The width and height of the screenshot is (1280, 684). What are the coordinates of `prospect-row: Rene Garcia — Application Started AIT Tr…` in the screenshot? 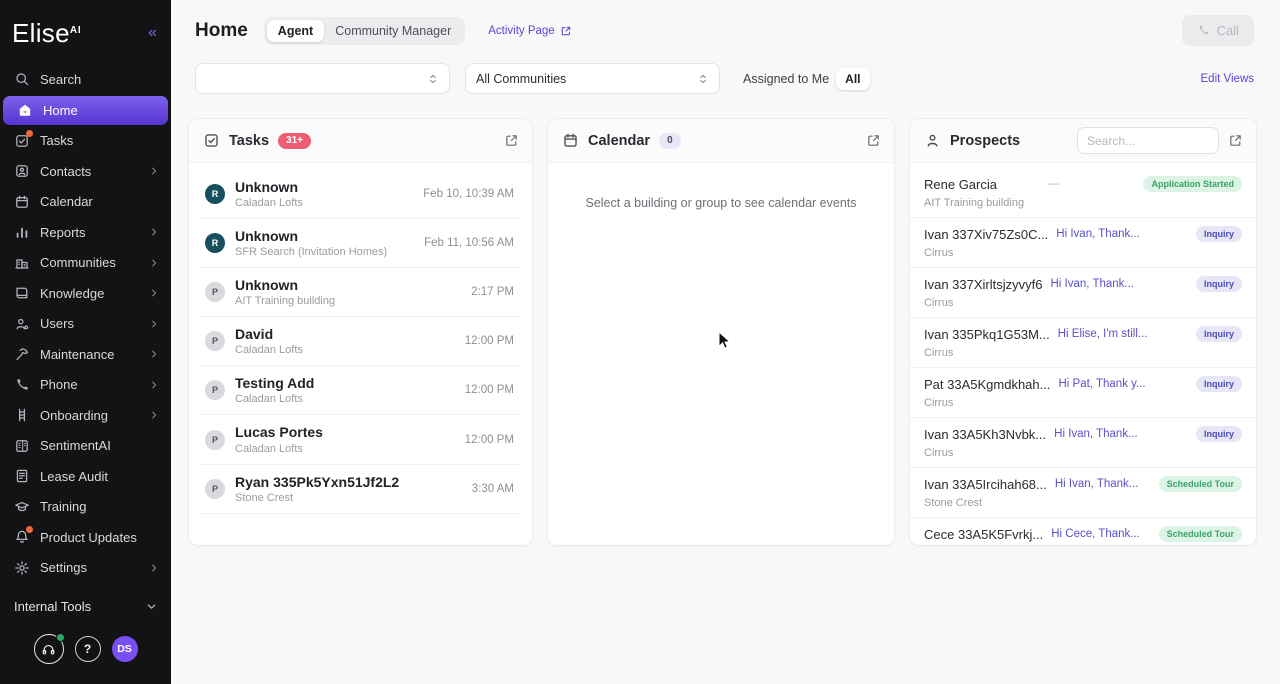 It's located at (1083, 193).